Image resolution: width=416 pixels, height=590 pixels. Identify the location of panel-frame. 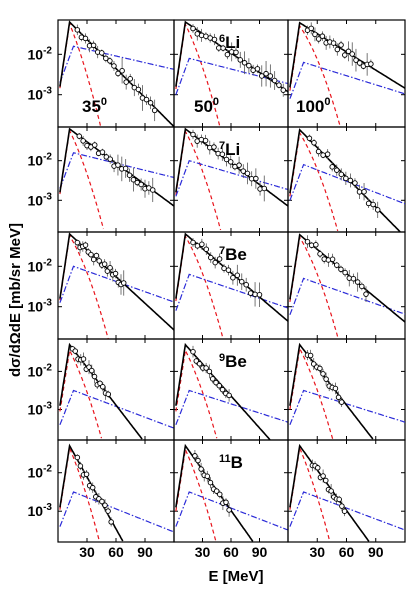
(116, 285).